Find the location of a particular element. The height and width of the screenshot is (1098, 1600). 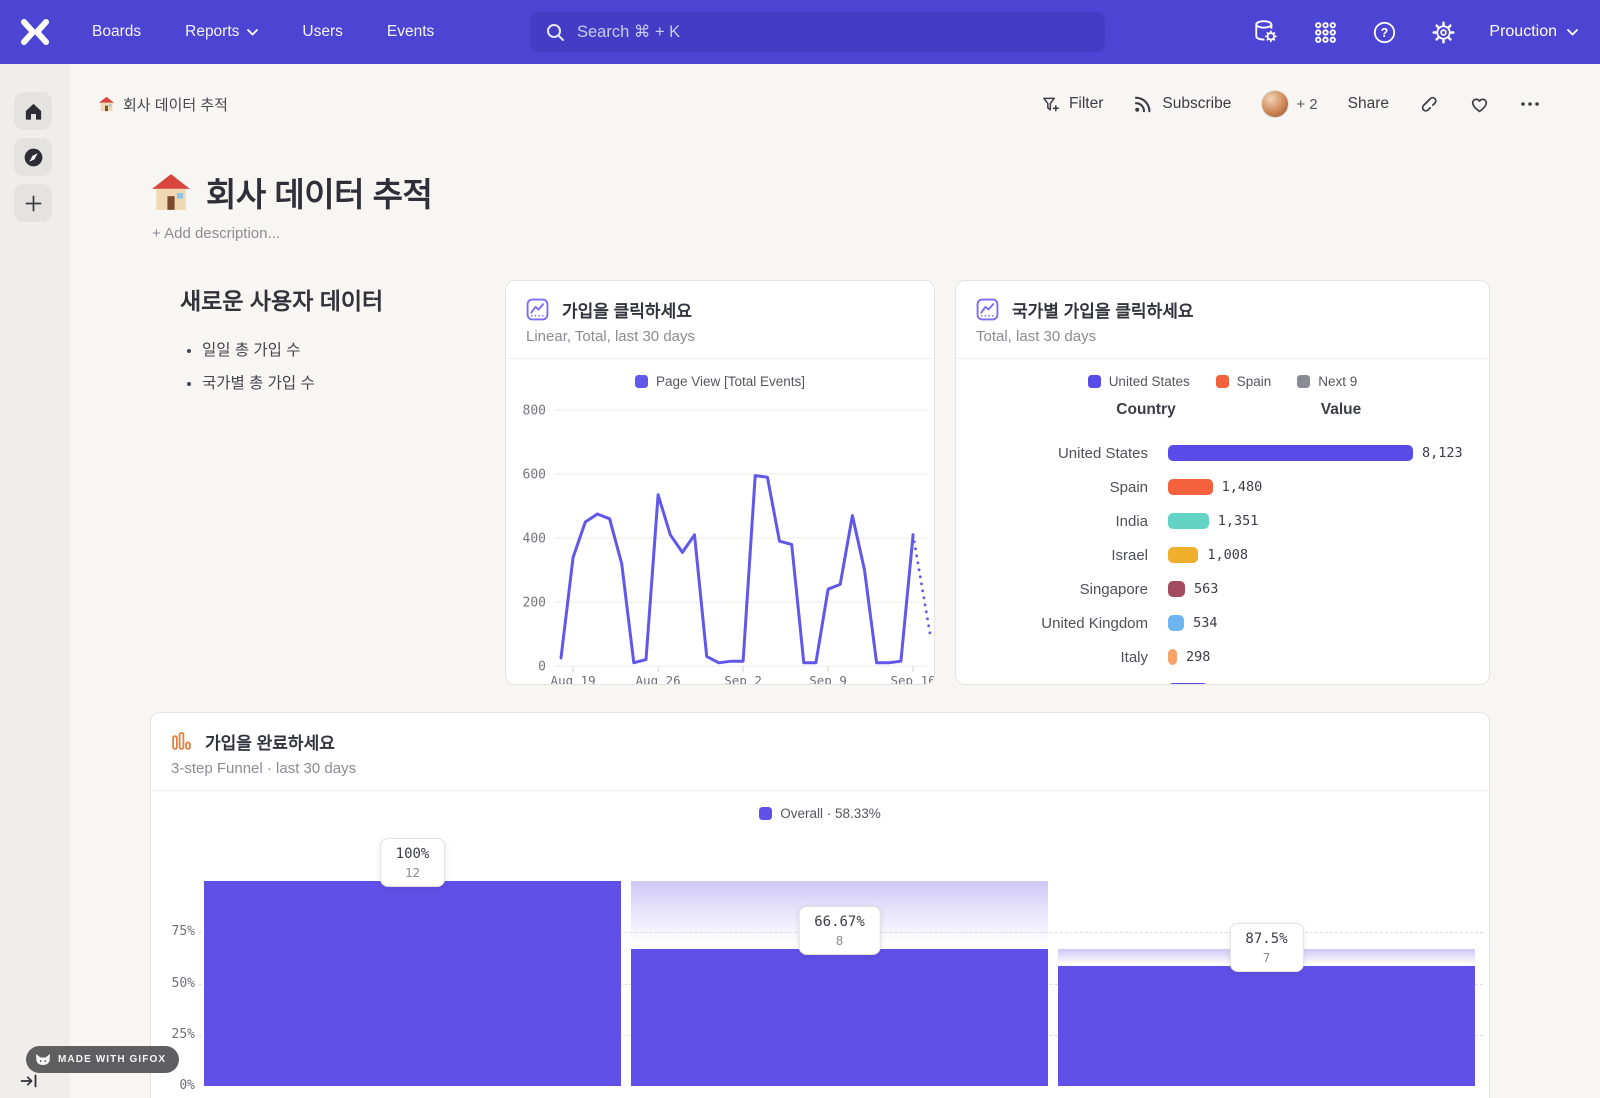

table-row: India 1,351 is located at coordinates (1222, 521).